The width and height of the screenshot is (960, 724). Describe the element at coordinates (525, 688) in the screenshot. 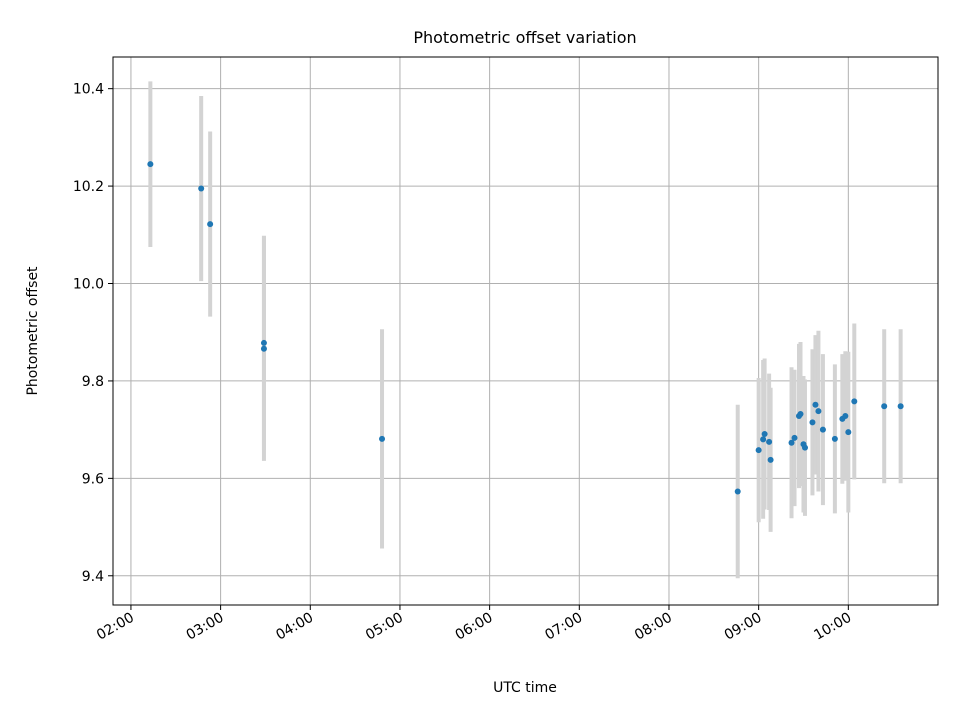

I see `x-axis-label: UTC time` at that location.